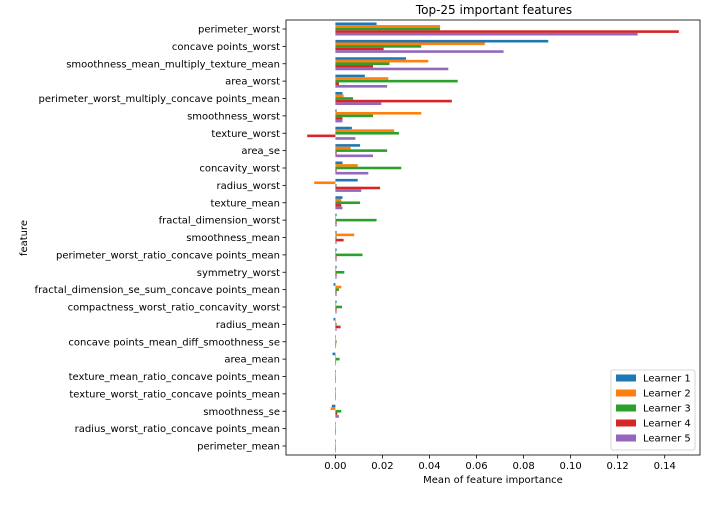 This screenshot has height=508, width=720. Describe the element at coordinates (429, 466) in the screenshot. I see `x-tick-label: 0.04` at that location.